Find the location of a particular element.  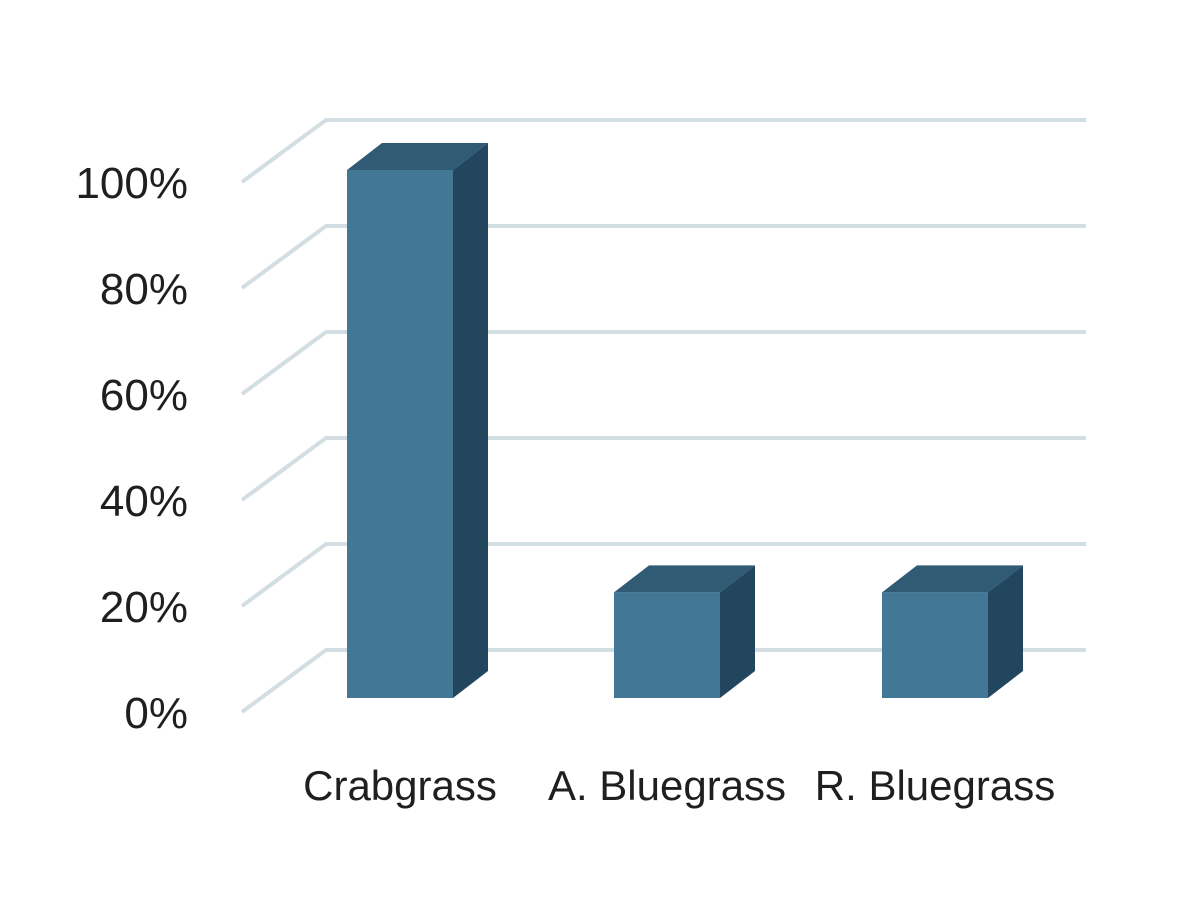

y-tick-label: 60% is located at coordinates (144, 395).